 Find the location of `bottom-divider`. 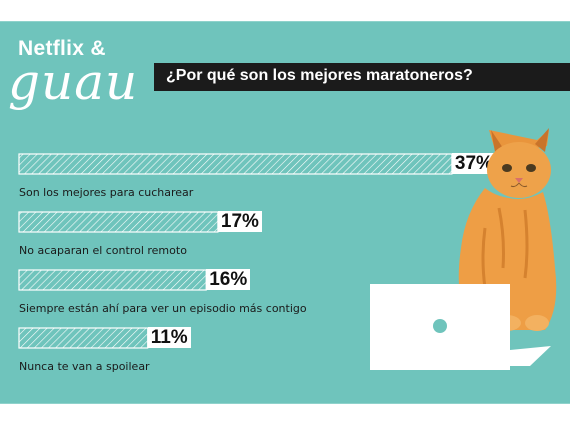

bottom-divider is located at coordinates (285, 403).